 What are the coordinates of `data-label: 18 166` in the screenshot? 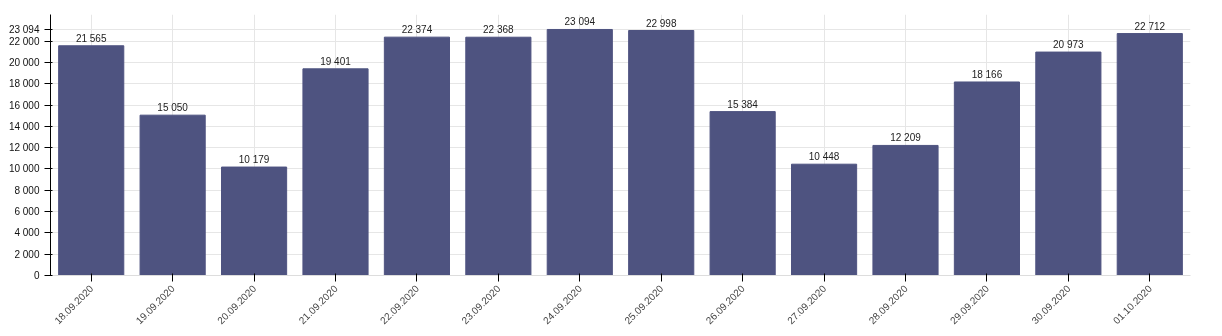 It's located at (987, 74).